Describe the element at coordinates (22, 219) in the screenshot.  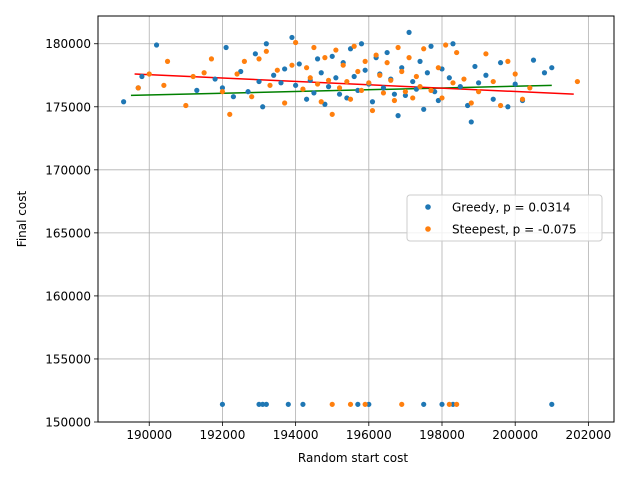
I see `y-axis-label: Final cost` at that location.